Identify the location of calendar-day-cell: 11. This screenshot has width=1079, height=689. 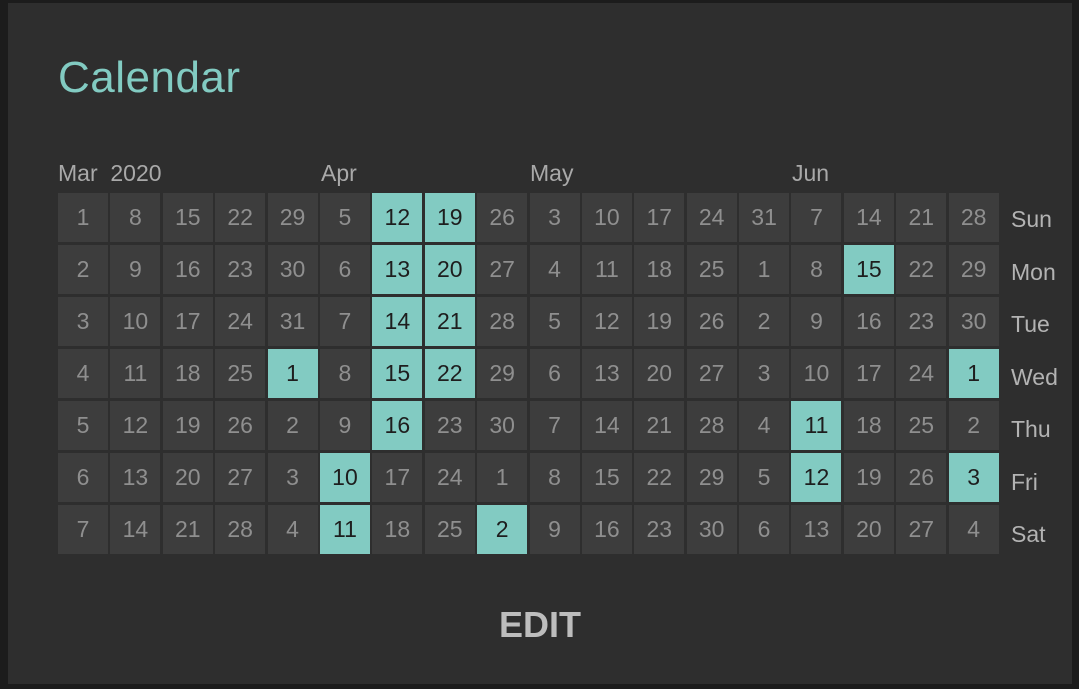
(606, 269).